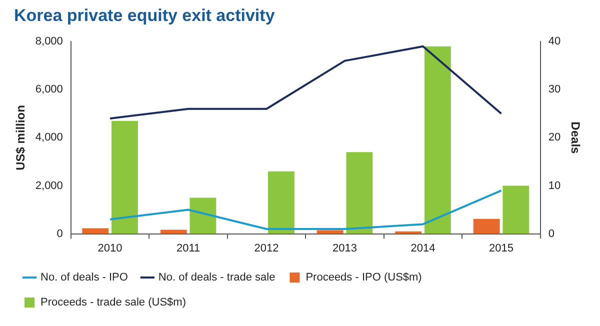 Image resolution: width=600 pixels, height=326 pixels. Describe the element at coordinates (501, 248) in the screenshot. I see `x-tick-label: 2015` at that location.